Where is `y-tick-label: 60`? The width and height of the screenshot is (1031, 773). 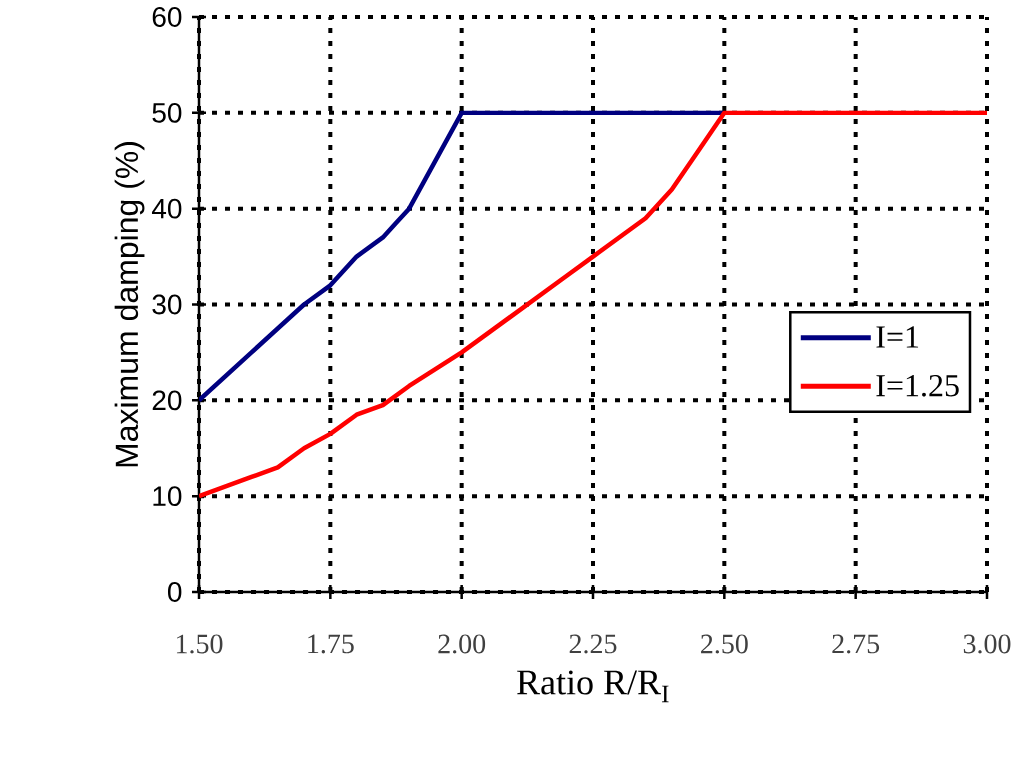 y-tick-label: 60 is located at coordinates (167, 17).